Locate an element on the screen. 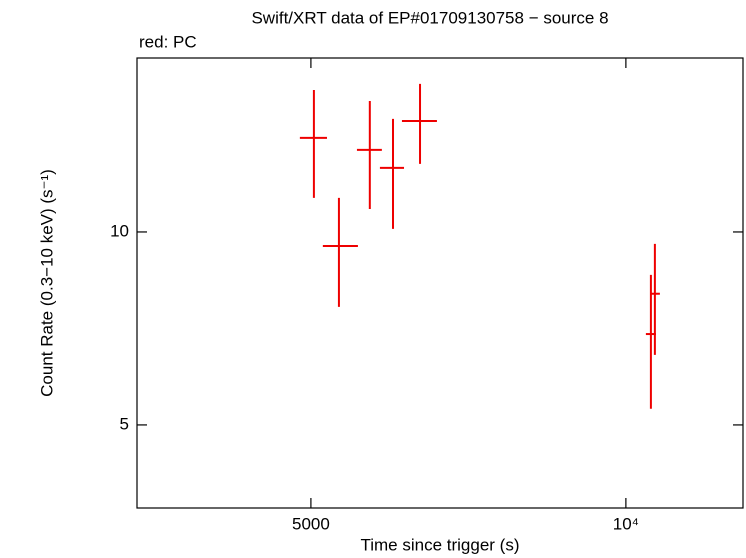 This screenshot has width=746, height=558. x-tick-label: 5000 is located at coordinates (311, 523).